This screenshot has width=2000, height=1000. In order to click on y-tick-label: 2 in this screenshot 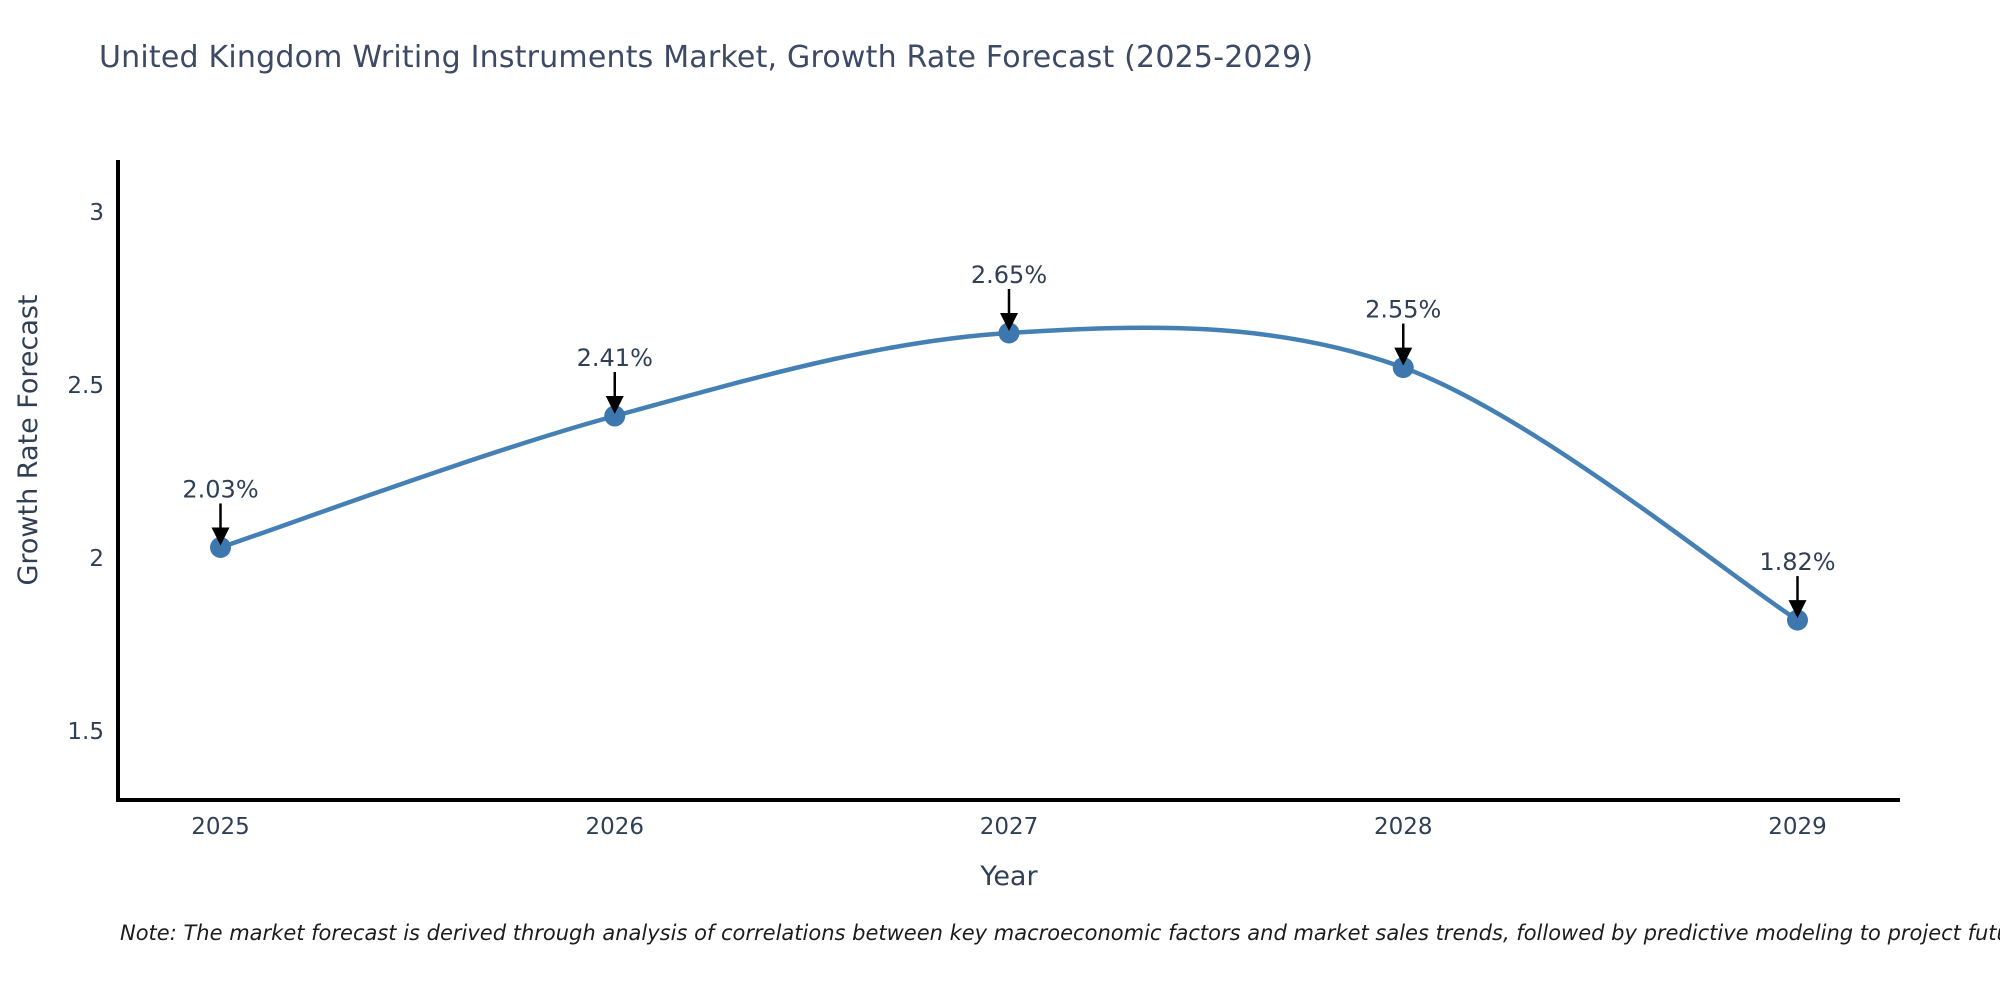, I will do `click(96, 559)`.